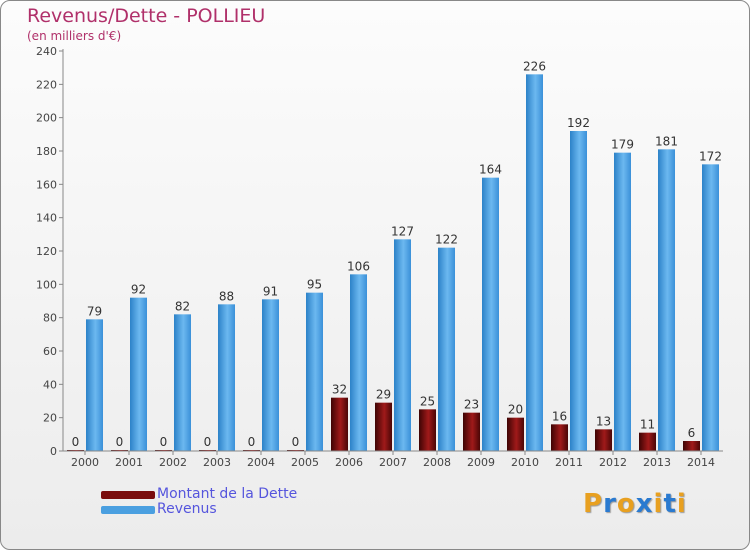 The height and width of the screenshot is (550, 750). I want to click on x-tick-label: 2011, so click(569, 462).